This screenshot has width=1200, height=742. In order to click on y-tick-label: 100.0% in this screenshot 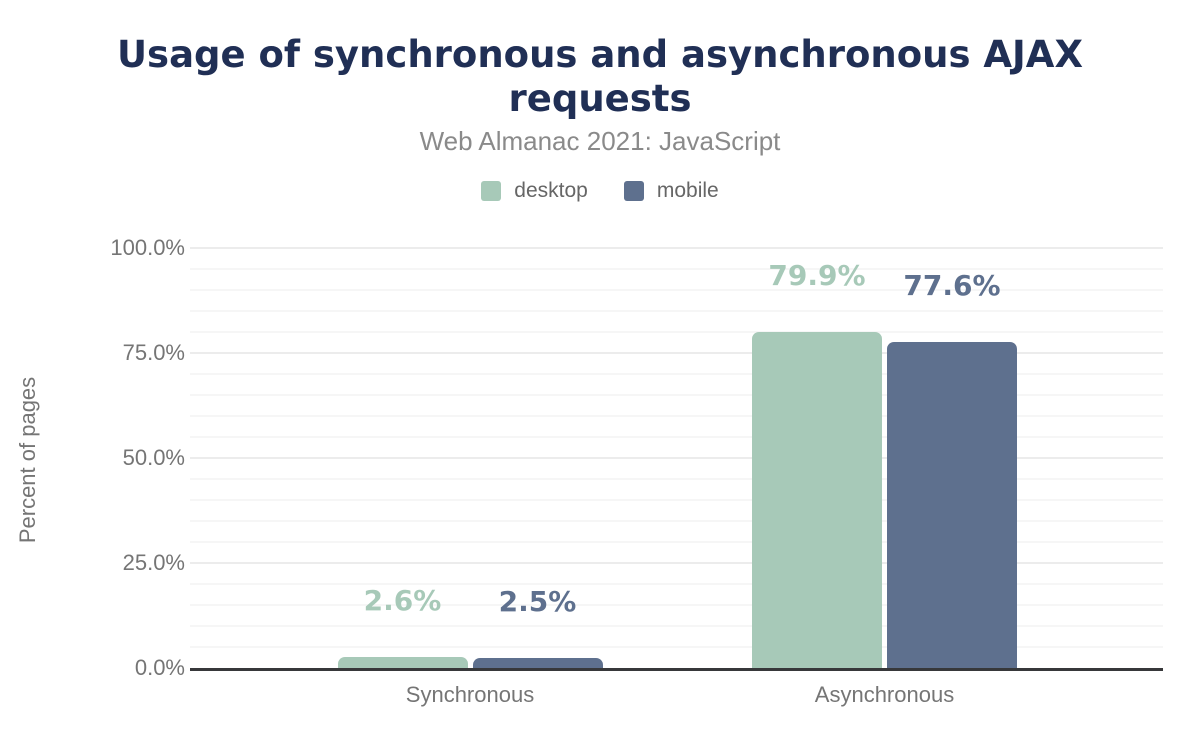, I will do `click(147, 247)`.